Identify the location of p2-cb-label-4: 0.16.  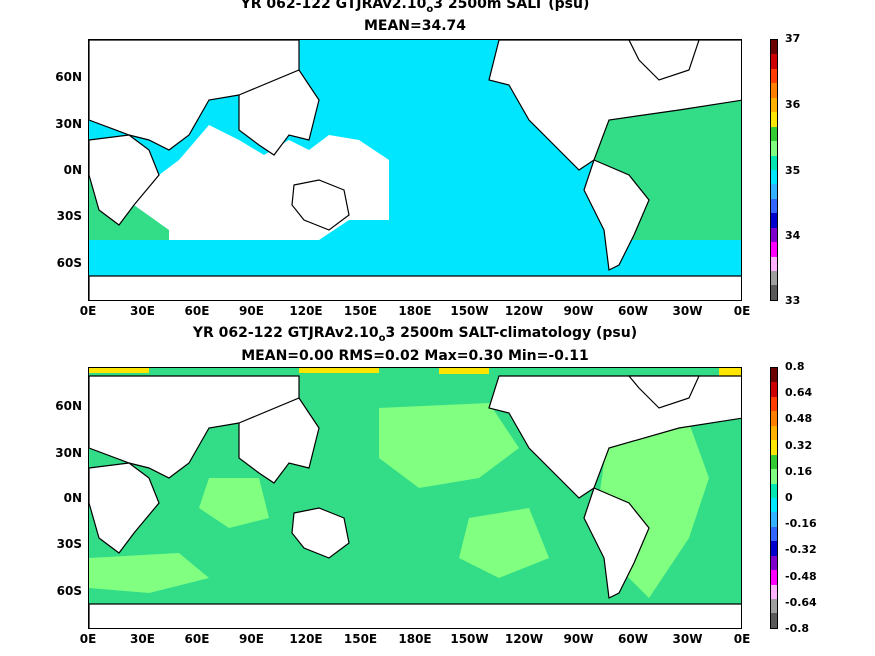
(799, 471).